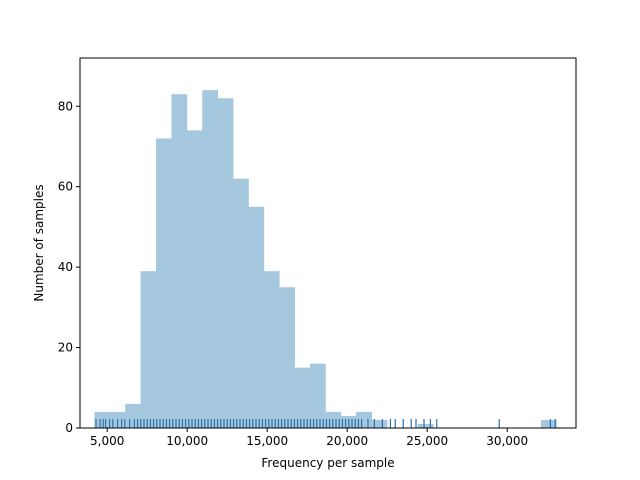  What do you see at coordinates (65, 267) in the screenshot?
I see `y-tick-label: 40` at bounding box center [65, 267].